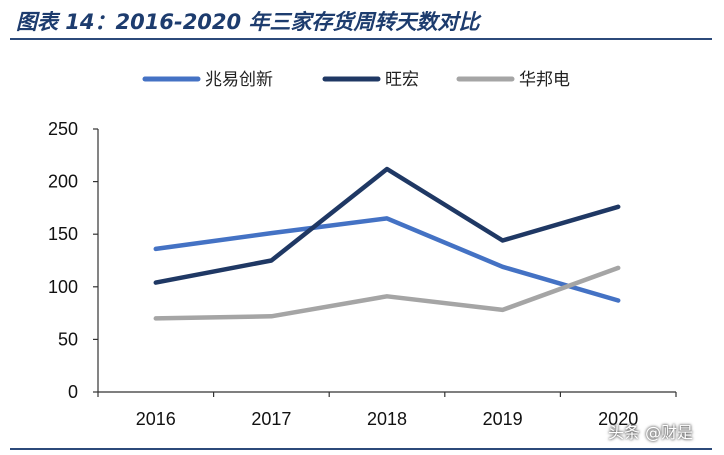 Image resolution: width=724 pixels, height=455 pixels. I want to click on legend-item: 兆易创新, so click(207, 80).